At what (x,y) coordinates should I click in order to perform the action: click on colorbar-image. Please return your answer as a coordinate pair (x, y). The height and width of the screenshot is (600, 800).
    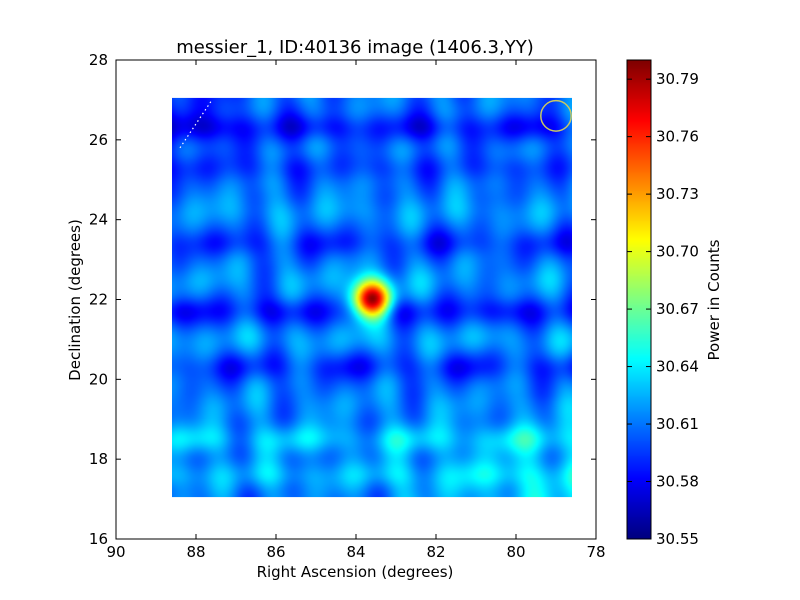
    Looking at the image, I should click on (639, 299).